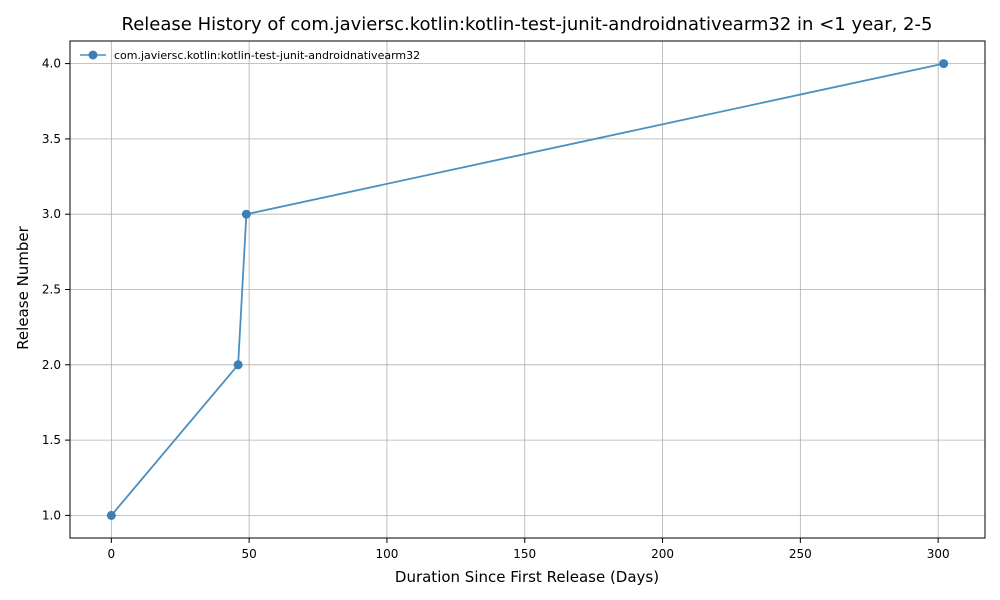  Describe the element at coordinates (386, 554) in the screenshot. I see `x-tick-label: 100` at that location.